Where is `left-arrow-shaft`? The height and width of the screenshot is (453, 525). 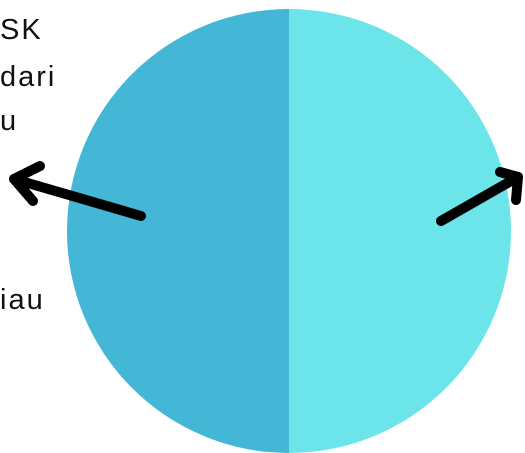 left-arrow-shaft is located at coordinates (77, 197).